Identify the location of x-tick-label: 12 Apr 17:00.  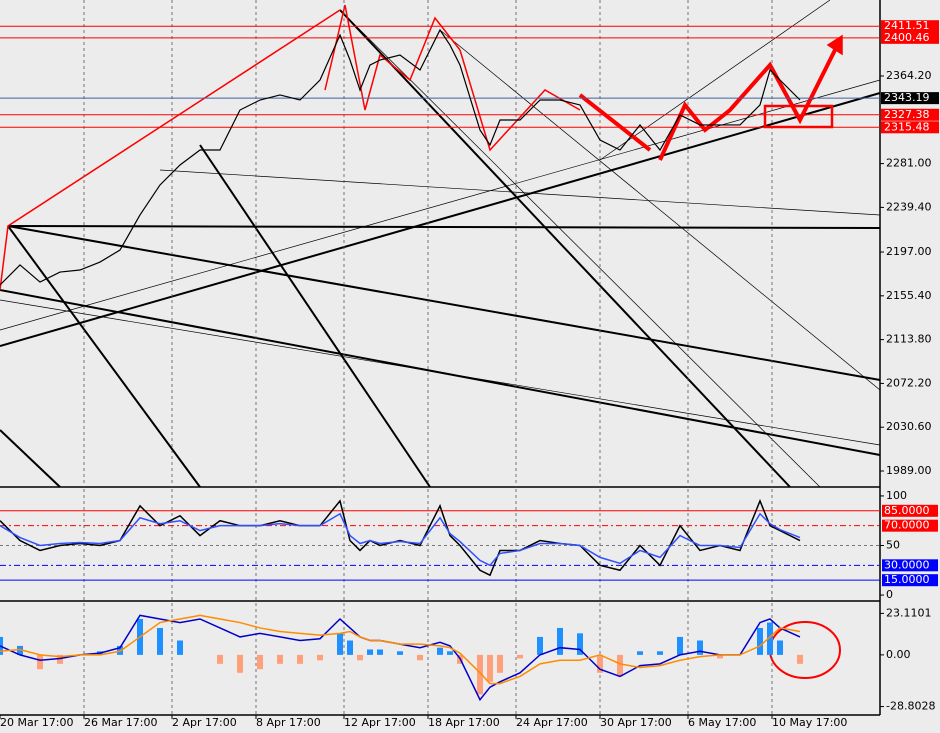
(380, 722).